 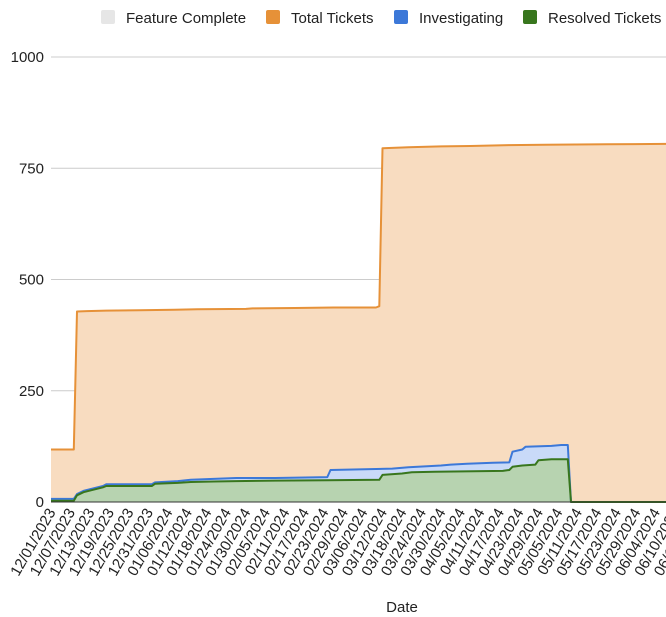 I want to click on legend-swatch-total-tickets, so click(x=273, y=17).